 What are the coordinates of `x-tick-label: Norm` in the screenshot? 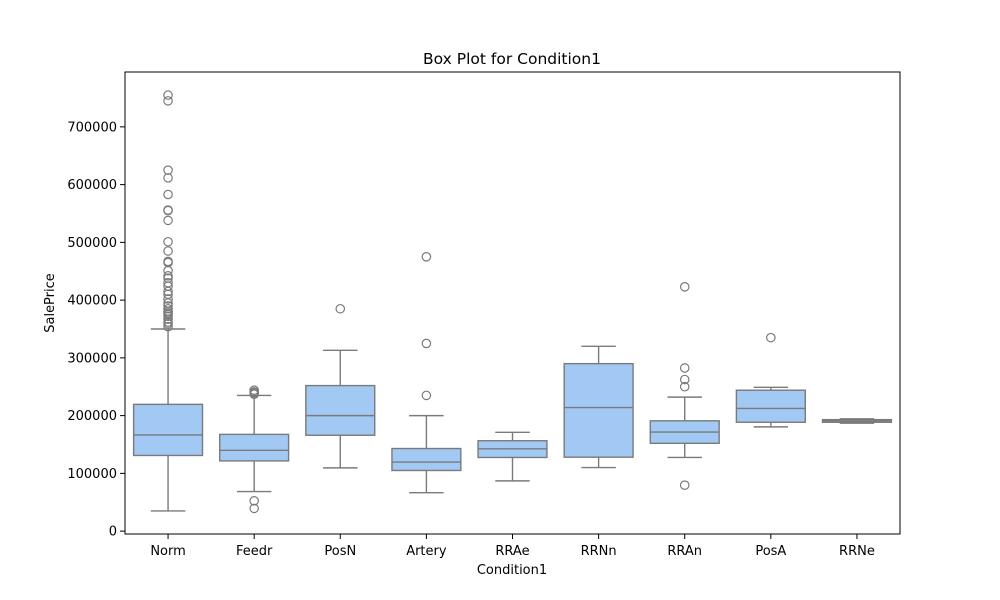 It's located at (167, 551).